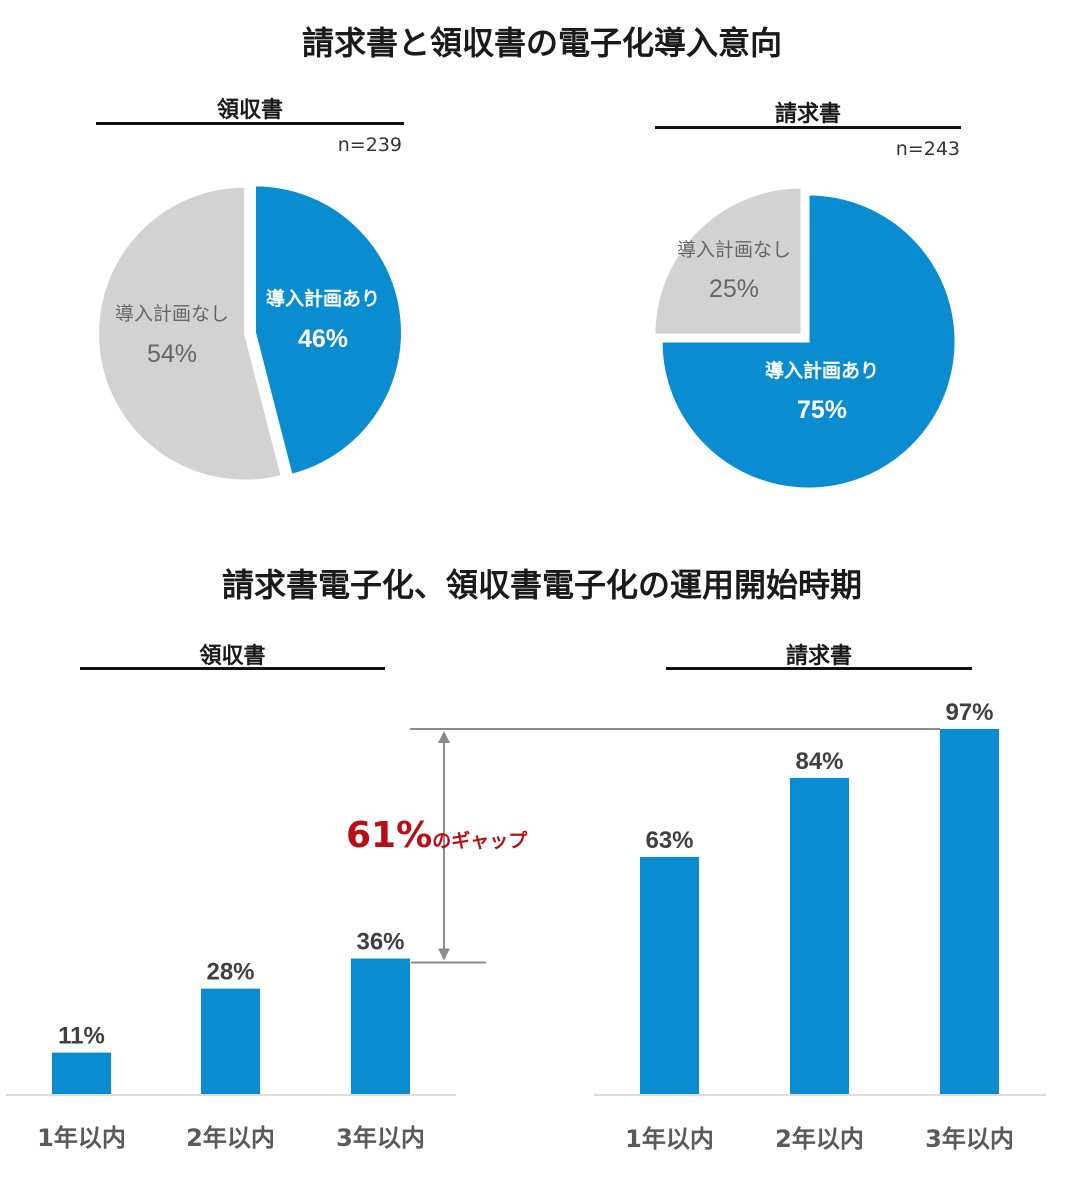 The height and width of the screenshot is (1192, 1084). What do you see at coordinates (380, 1138) in the screenshot?
I see `bar-0-category-label-2: 3年以内` at bounding box center [380, 1138].